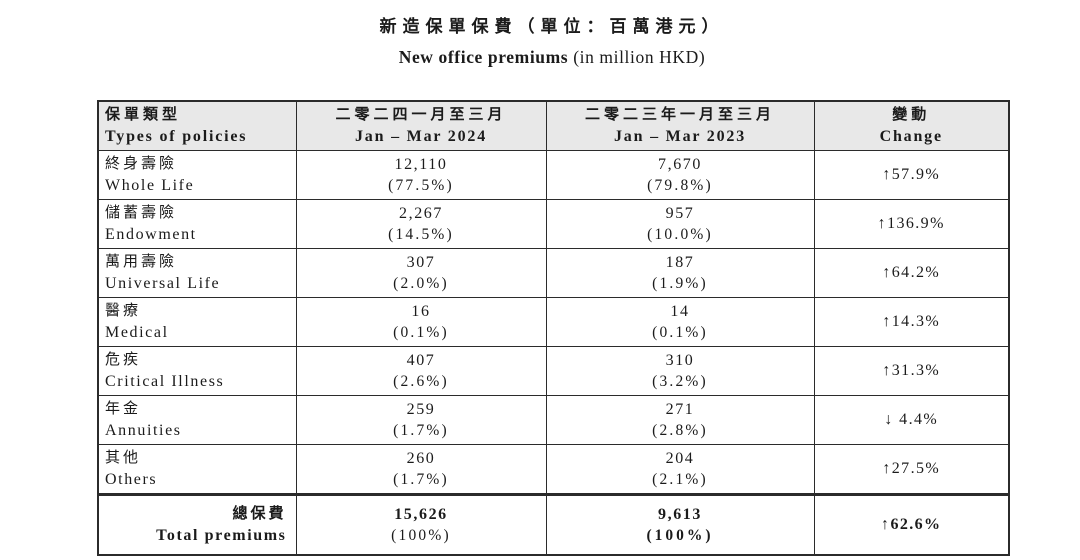  I want to click on cell-2024: 260 (1.7%), so click(421, 469).